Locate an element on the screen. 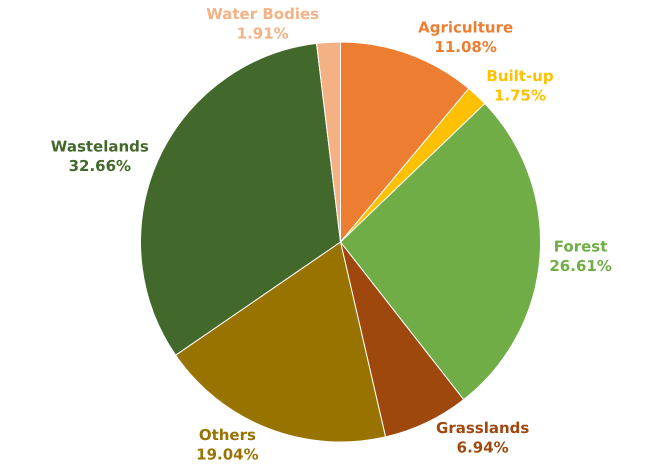  slice-label: Others is located at coordinates (227, 435).